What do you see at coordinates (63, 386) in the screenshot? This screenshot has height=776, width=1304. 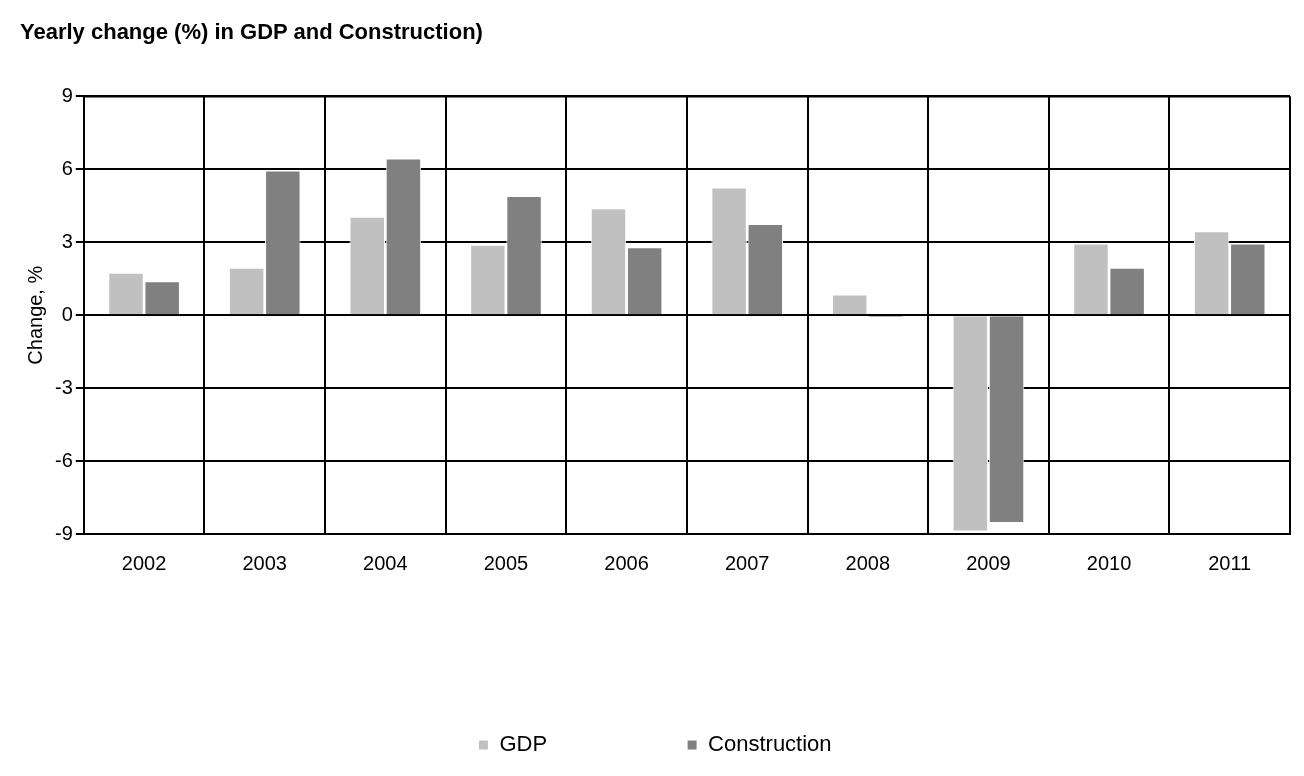 I see `y-tick-label: -3` at bounding box center [63, 386].